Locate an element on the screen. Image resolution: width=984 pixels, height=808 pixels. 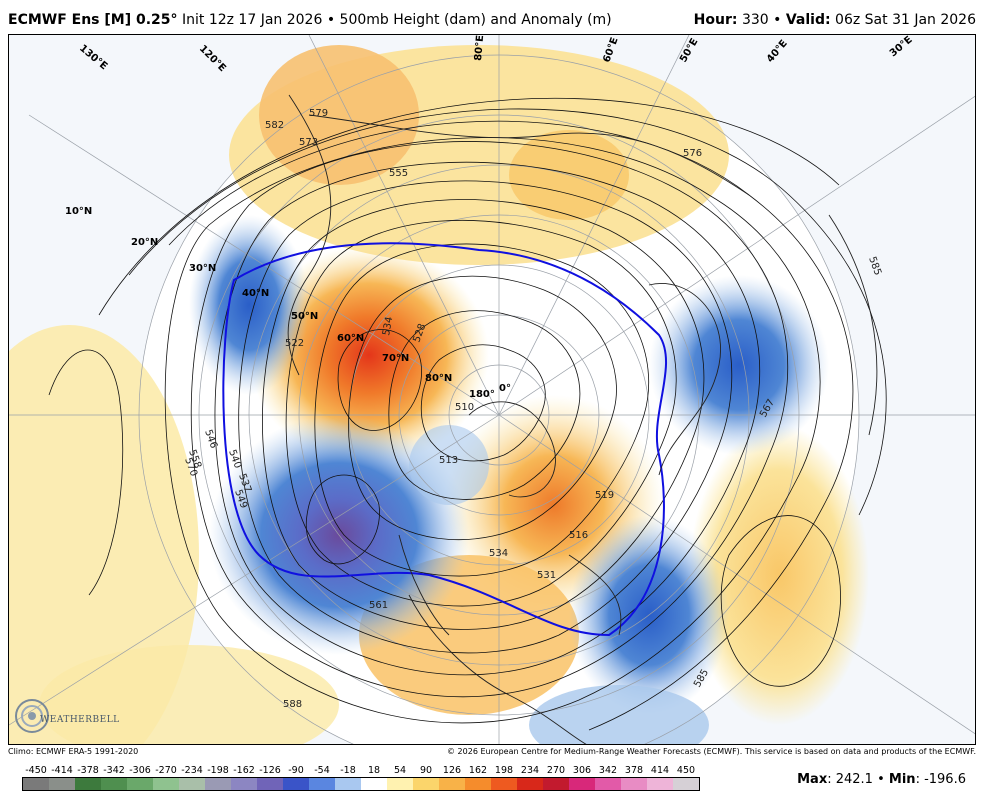
lat-label-40n: 40°N is located at coordinates (255, 293).